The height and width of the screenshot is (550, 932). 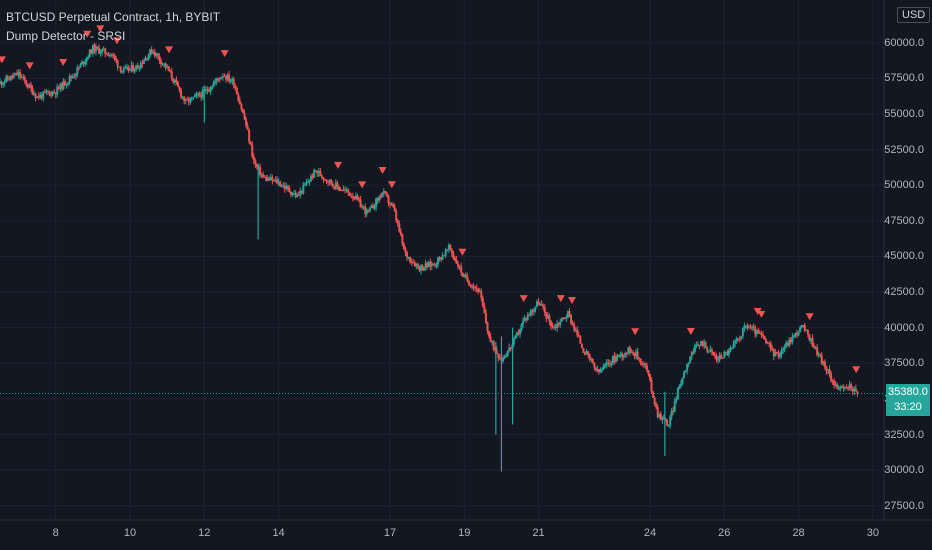 What do you see at coordinates (914, 15) in the screenshot?
I see `currency-button: USD` at bounding box center [914, 15].